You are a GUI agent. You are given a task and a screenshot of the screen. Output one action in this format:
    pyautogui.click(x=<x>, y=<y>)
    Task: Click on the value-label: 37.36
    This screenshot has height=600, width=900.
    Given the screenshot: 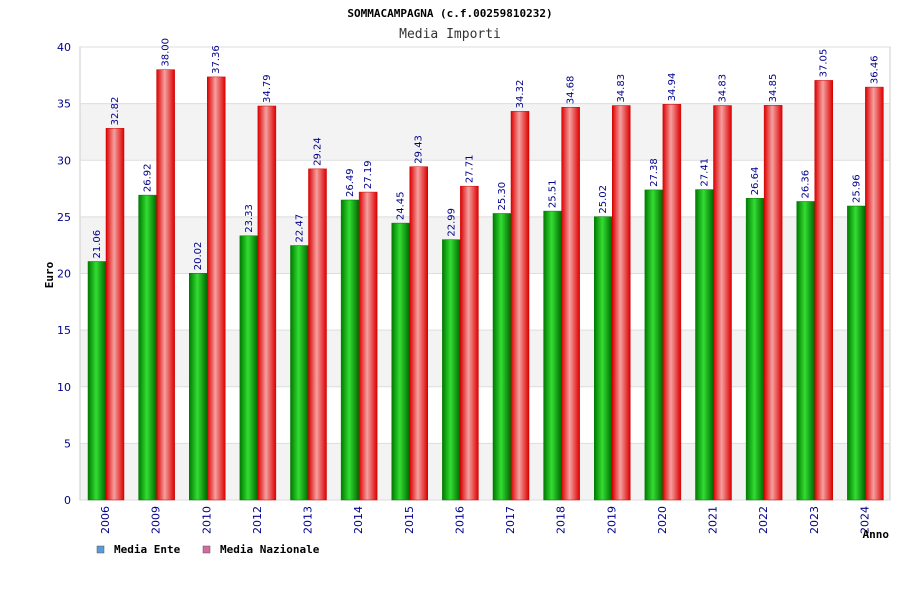 What is the action you would take?
    pyautogui.click(x=216, y=59)
    